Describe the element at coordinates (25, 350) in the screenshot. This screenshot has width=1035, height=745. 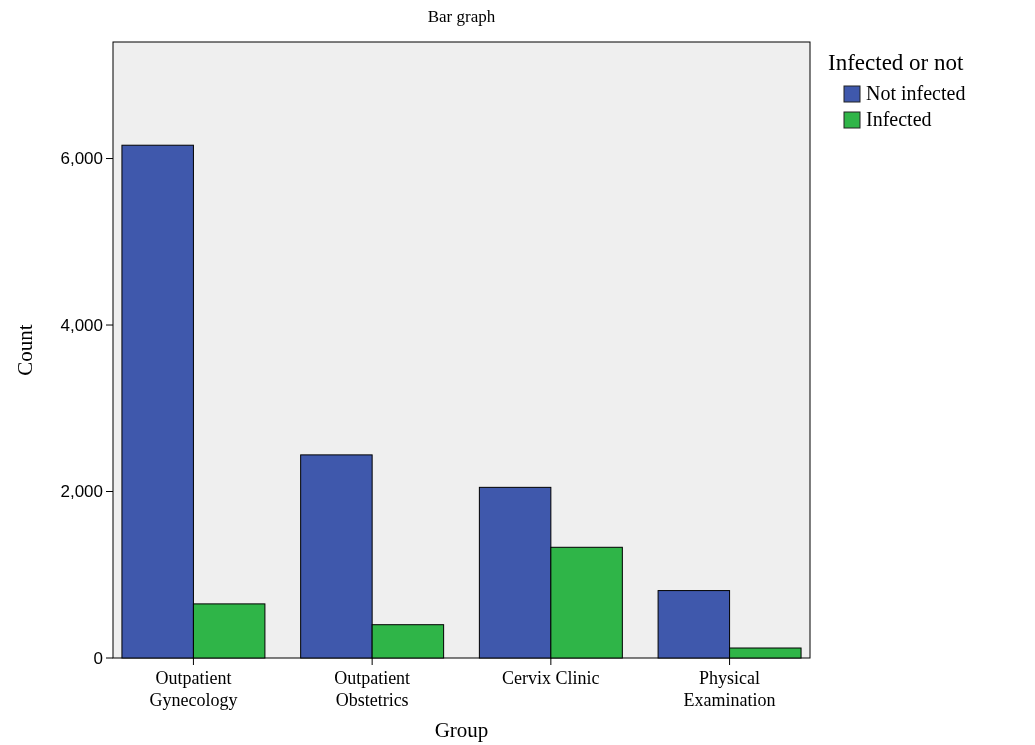
I see `y-axis-title: Count` at that location.